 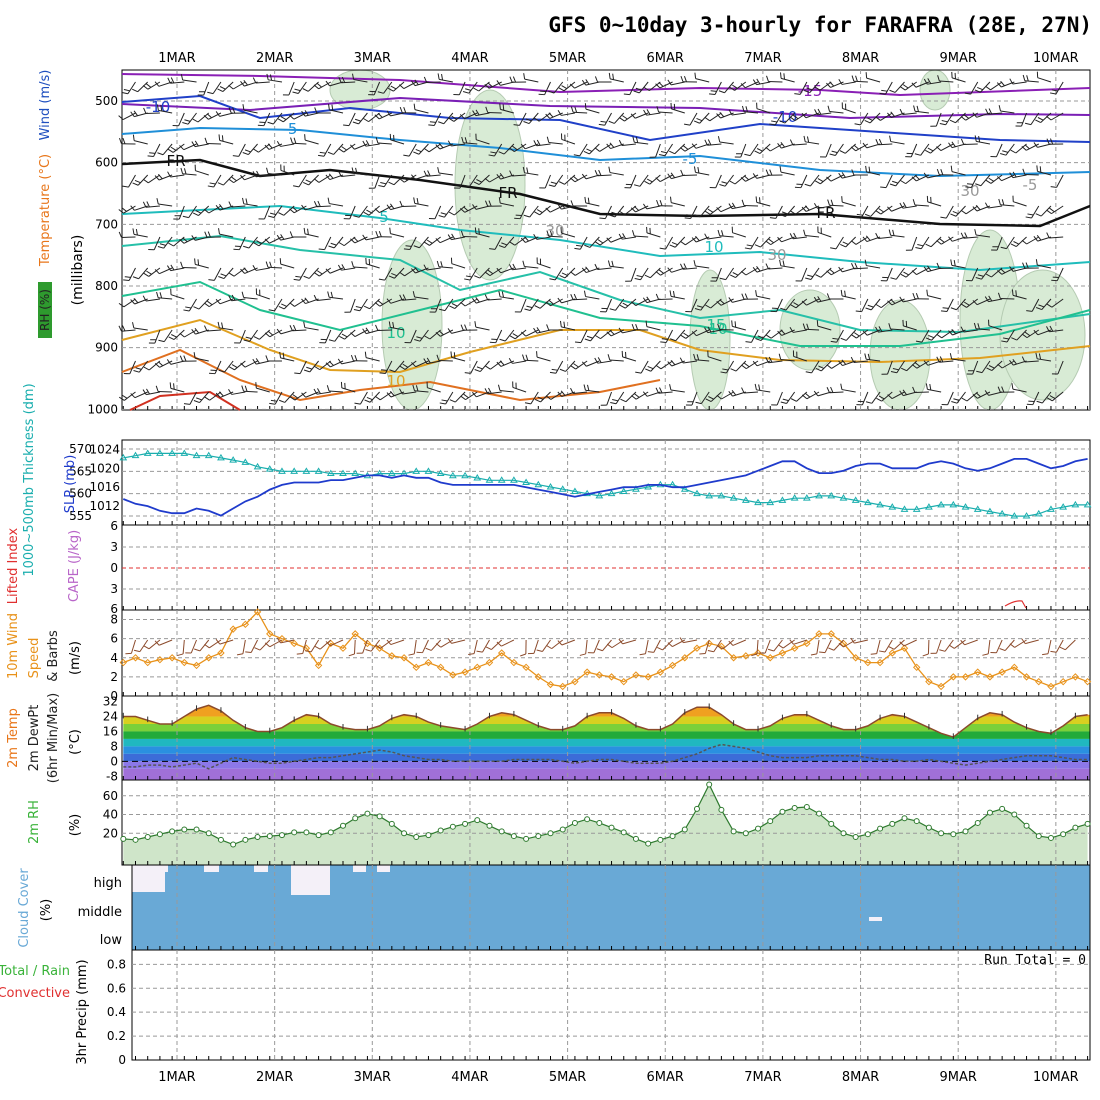 What do you see at coordinates (469, 58) in the screenshot?
I see `top-date-label: 4MAR` at bounding box center [469, 58].